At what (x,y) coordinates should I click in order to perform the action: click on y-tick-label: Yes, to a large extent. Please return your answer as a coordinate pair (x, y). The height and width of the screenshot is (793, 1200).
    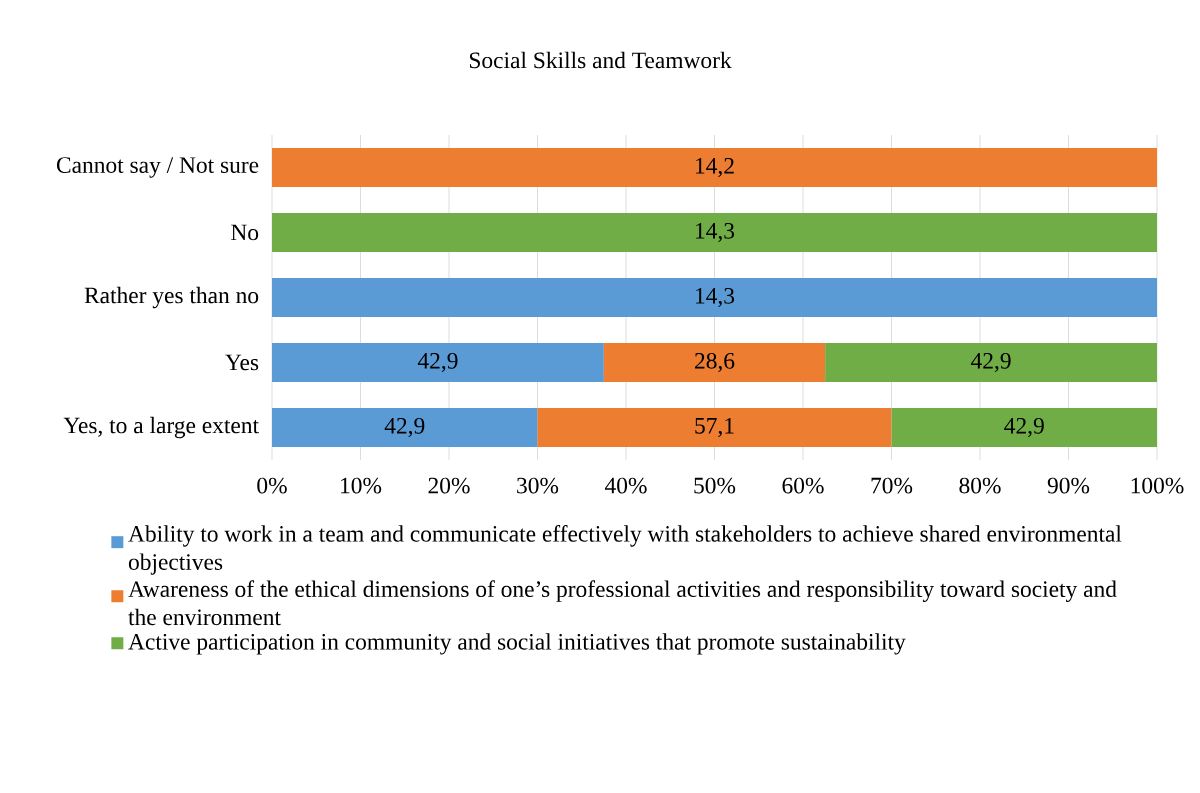
    Looking at the image, I should click on (161, 427).